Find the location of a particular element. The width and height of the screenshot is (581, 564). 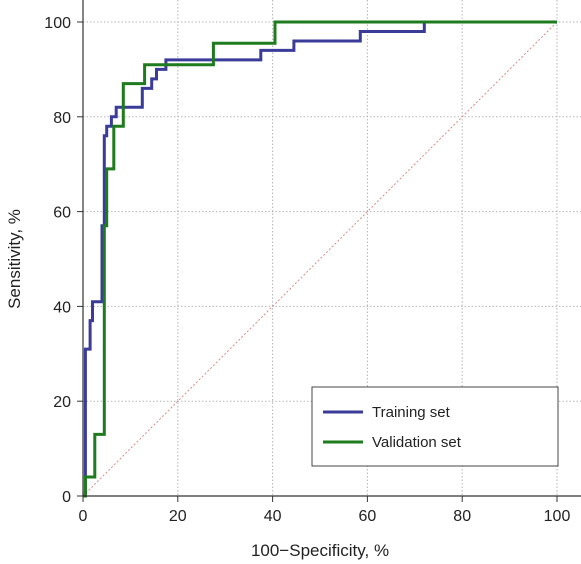

legend-box is located at coordinates (435, 426).